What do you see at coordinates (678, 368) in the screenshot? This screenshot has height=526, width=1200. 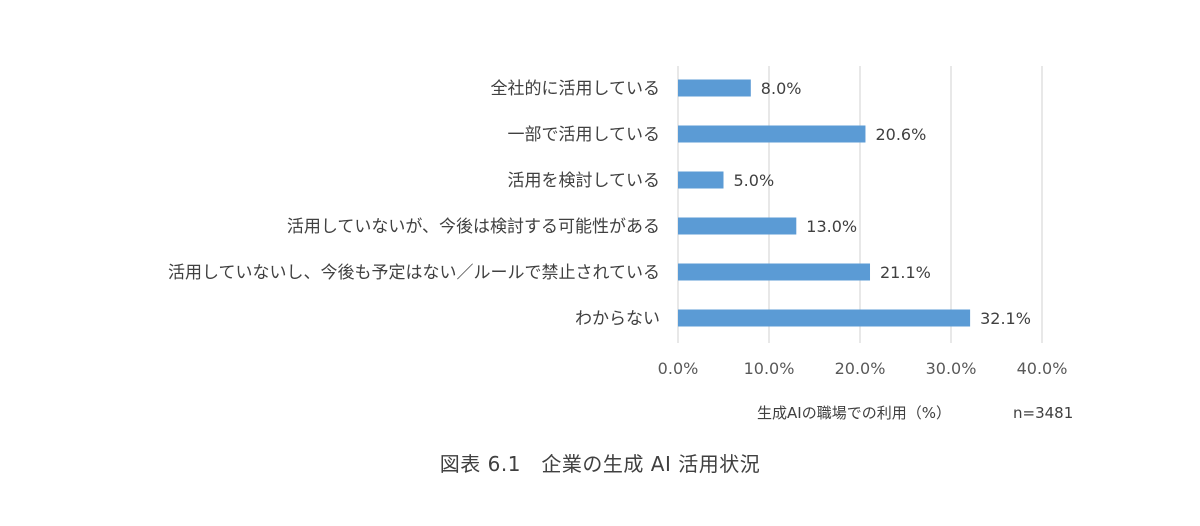 I see `x-tick-label: 0.0%` at bounding box center [678, 368].